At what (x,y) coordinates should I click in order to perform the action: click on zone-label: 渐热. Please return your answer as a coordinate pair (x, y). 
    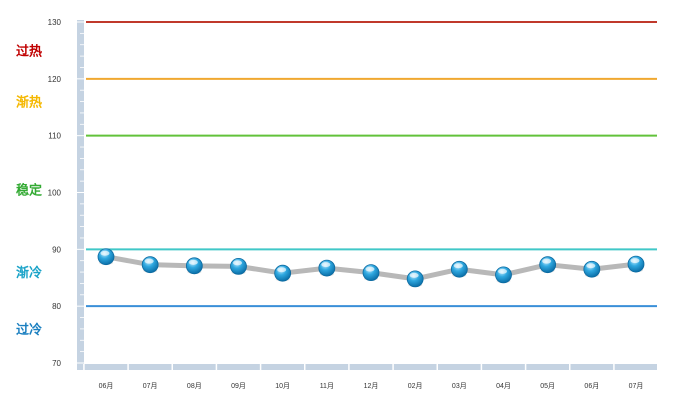
    Looking at the image, I should click on (29, 103).